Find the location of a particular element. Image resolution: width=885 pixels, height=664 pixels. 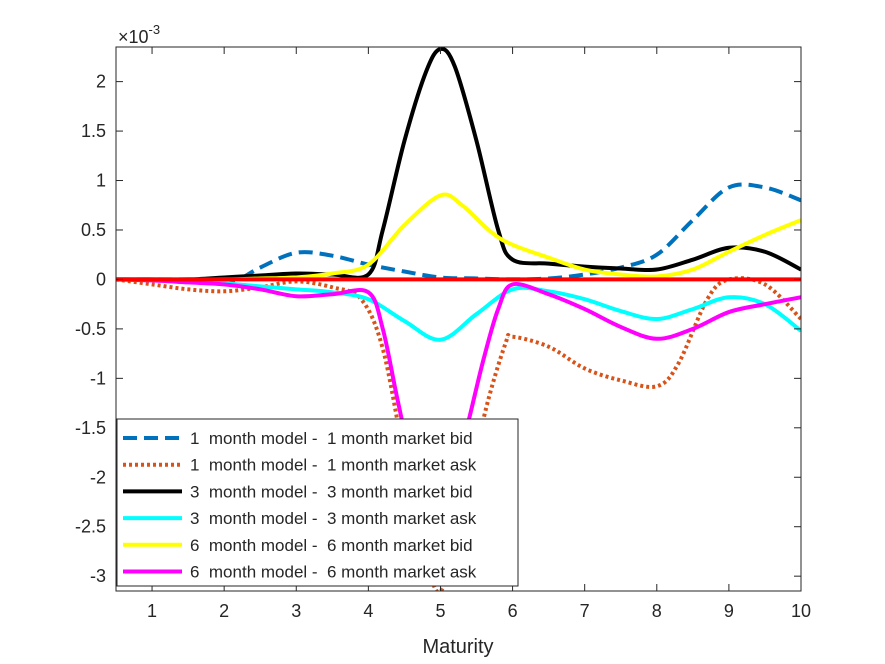

x-tick-label: 9 is located at coordinates (729, 611).